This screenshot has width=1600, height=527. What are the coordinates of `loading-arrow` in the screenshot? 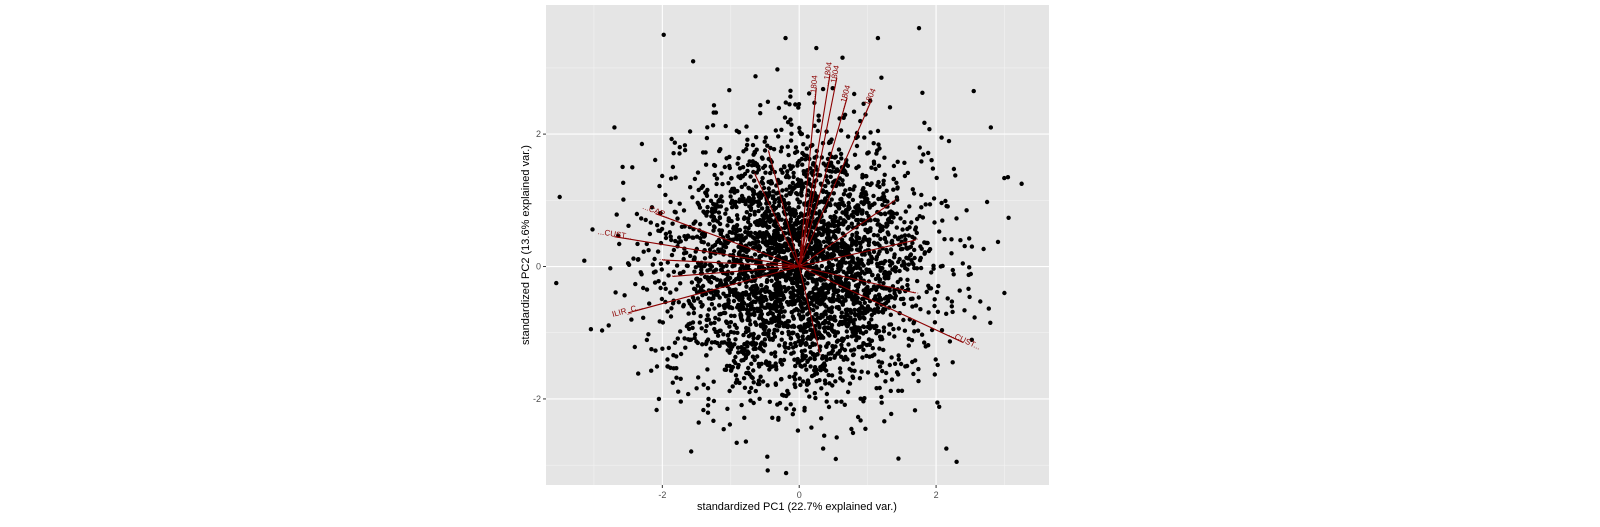 It's located at (731, 263).